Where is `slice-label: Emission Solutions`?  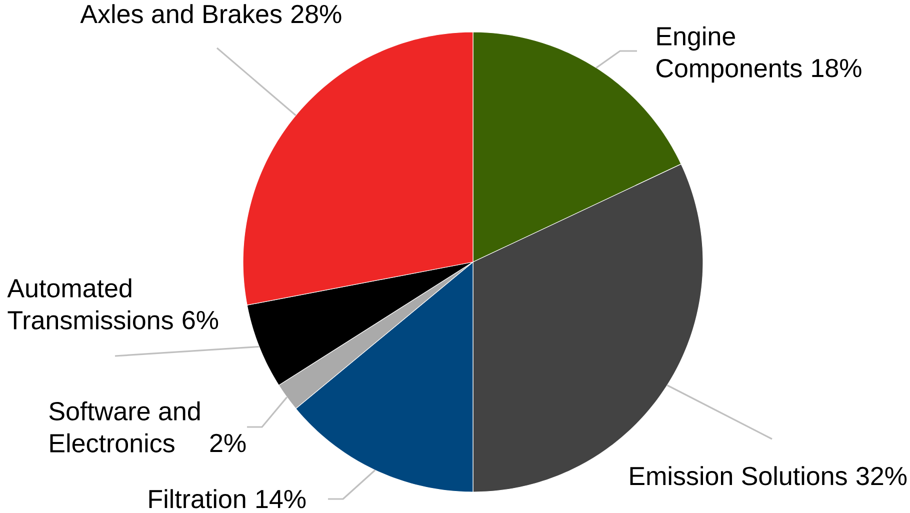
slice-label: Emission Solutions is located at coordinates (738, 476).